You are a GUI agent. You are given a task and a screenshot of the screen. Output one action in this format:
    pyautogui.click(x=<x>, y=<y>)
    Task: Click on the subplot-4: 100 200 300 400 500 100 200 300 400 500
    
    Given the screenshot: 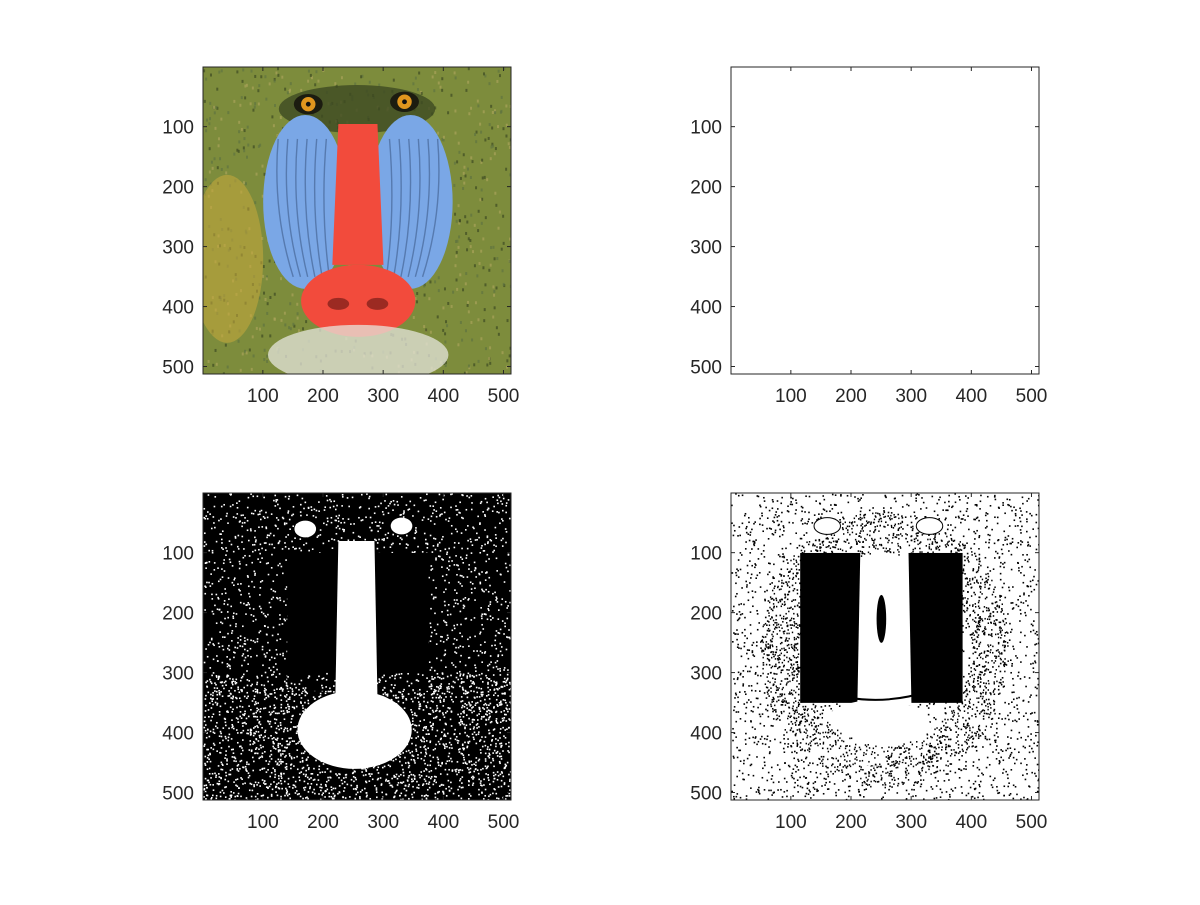 What is the action you would take?
    pyautogui.click(x=868, y=663)
    